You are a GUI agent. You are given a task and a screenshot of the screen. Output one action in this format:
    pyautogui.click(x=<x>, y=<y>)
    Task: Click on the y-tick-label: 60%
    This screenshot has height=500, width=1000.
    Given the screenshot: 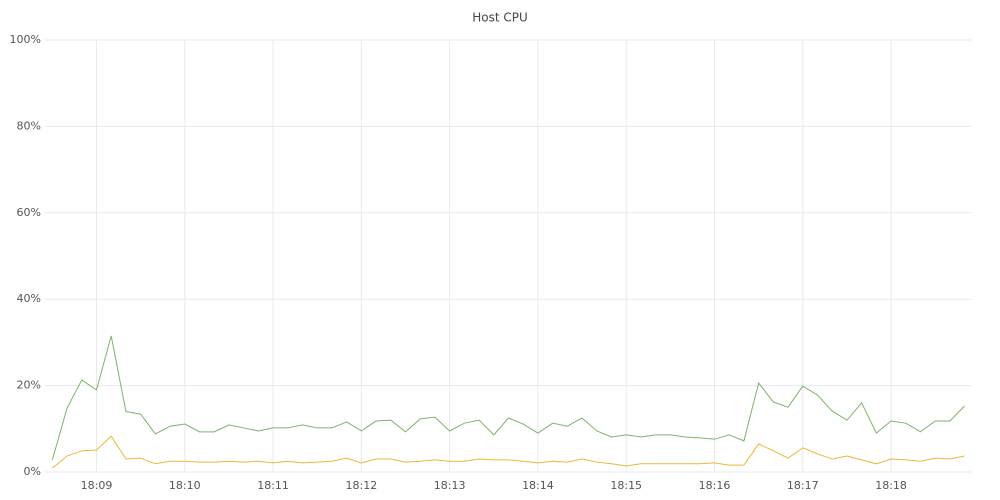 What is the action you would take?
    pyautogui.click(x=29, y=212)
    